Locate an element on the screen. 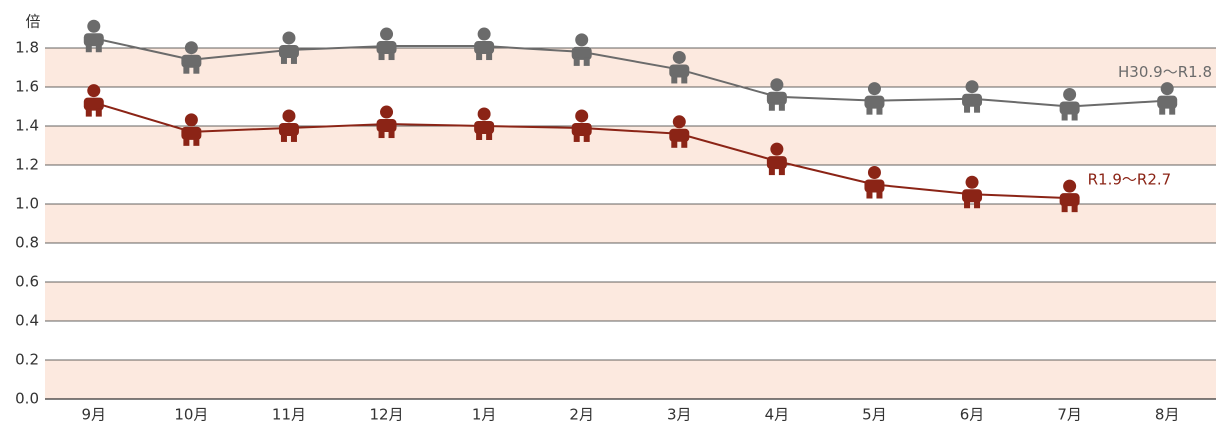  x-tick-label: 11月 is located at coordinates (289, 415).